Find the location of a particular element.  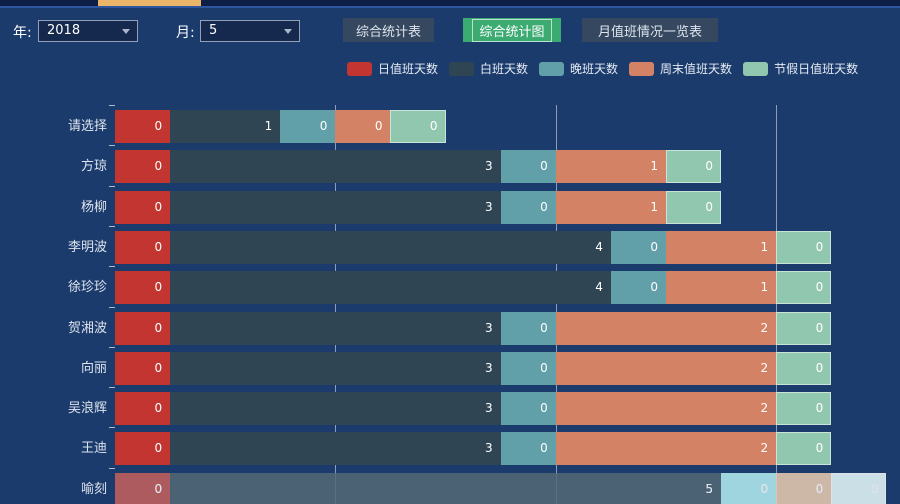

summary-table-button: 综合统计表 is located at coordinates (388, 30).